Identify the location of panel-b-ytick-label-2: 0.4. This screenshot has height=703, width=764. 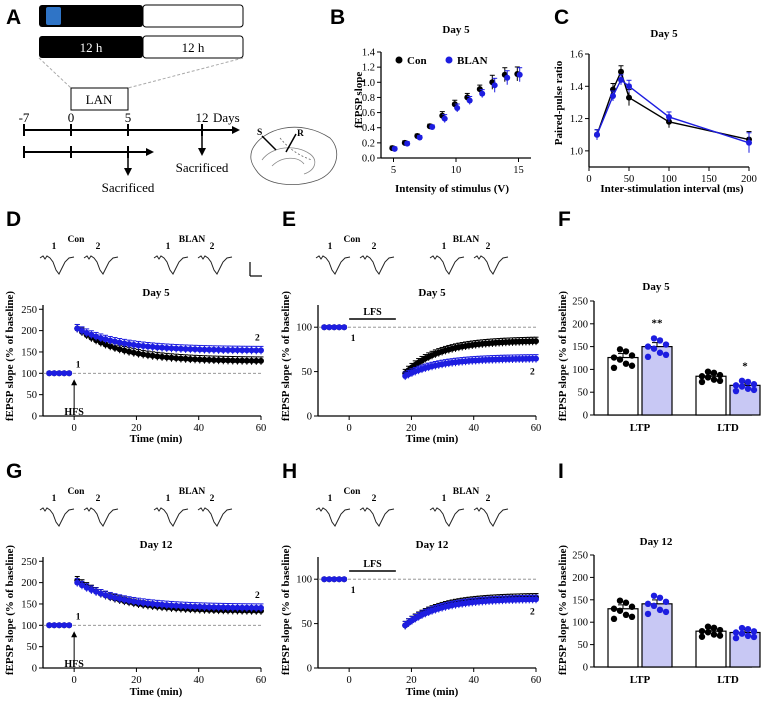
(369, 128).